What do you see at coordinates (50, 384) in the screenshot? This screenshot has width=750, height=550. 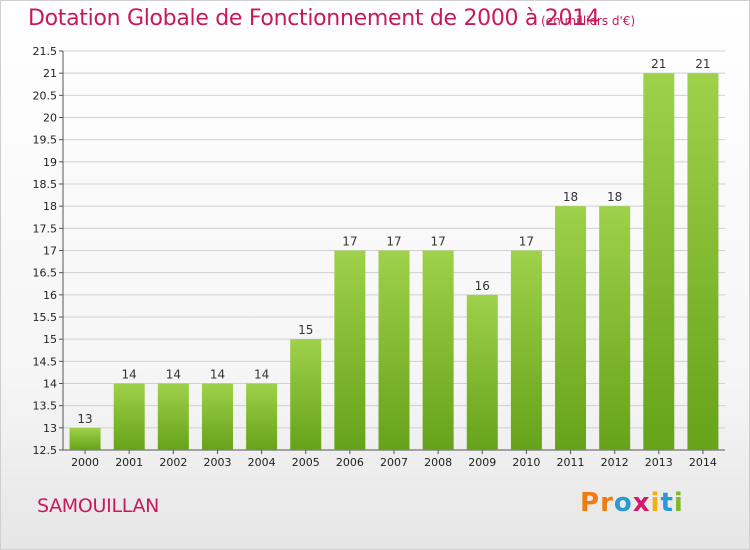 I see `y-tick-label: 14` at bounding box center [50, 384].